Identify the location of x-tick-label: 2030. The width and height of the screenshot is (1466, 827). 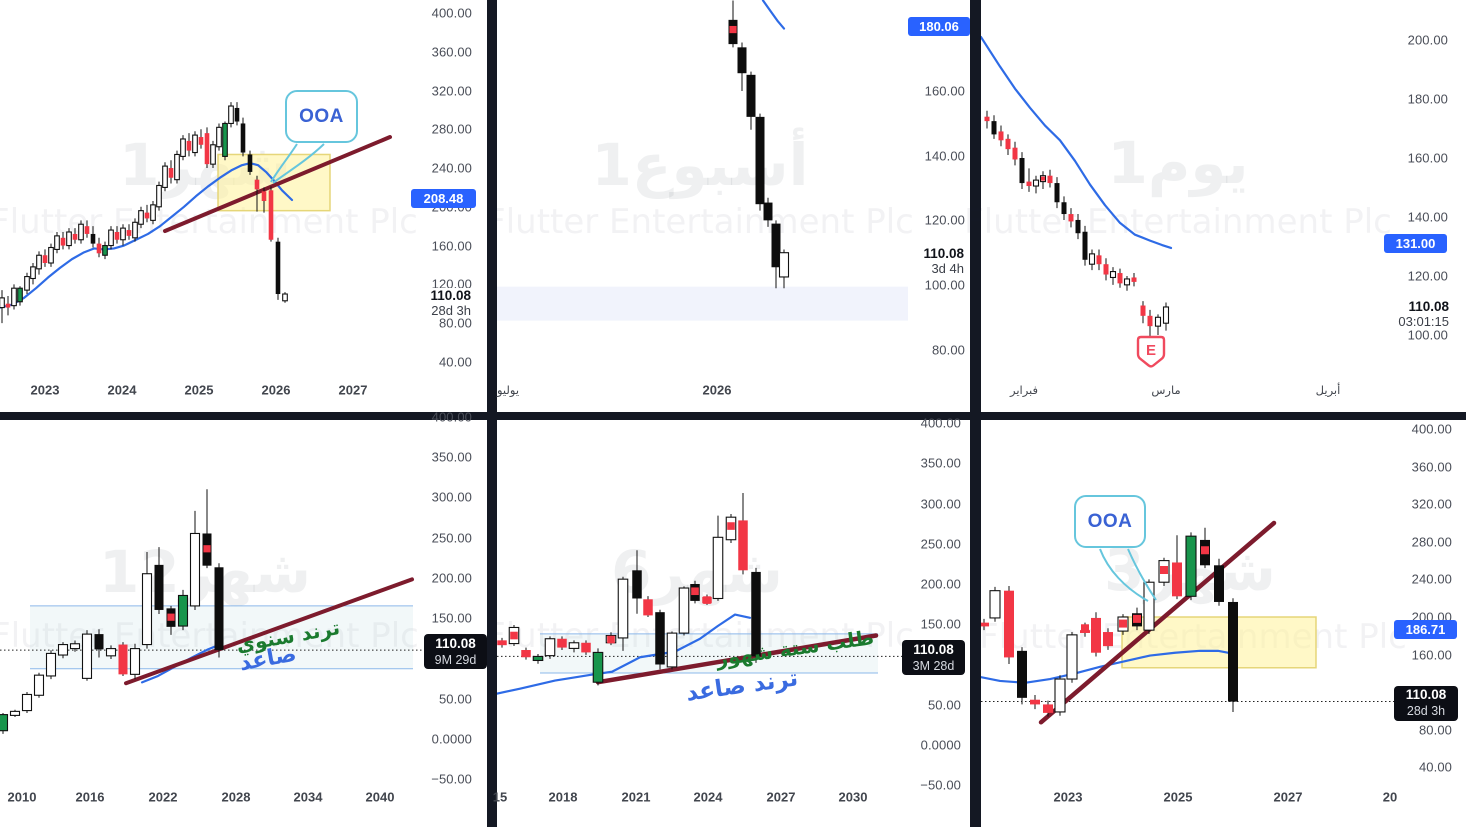
(853, 797).